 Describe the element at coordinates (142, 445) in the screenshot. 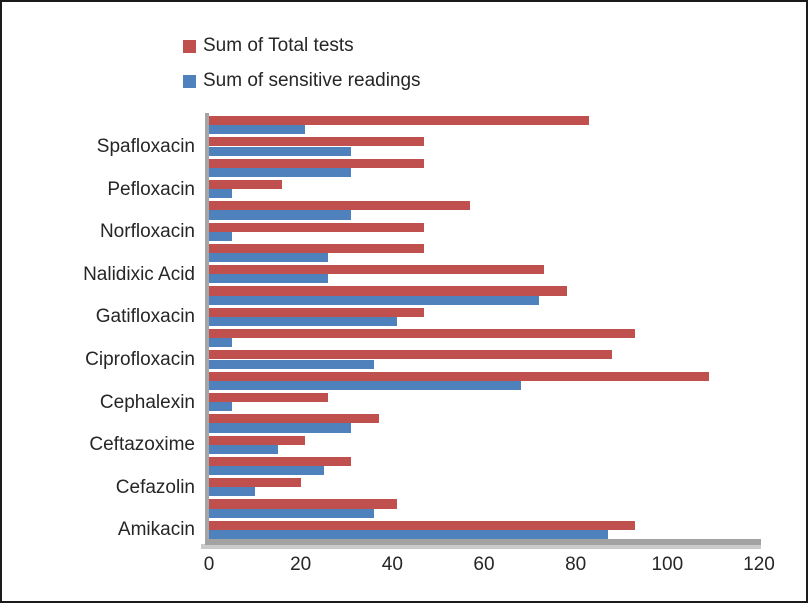

I see `category-label-ceftazoxime: Ceftazoxime` at that location.